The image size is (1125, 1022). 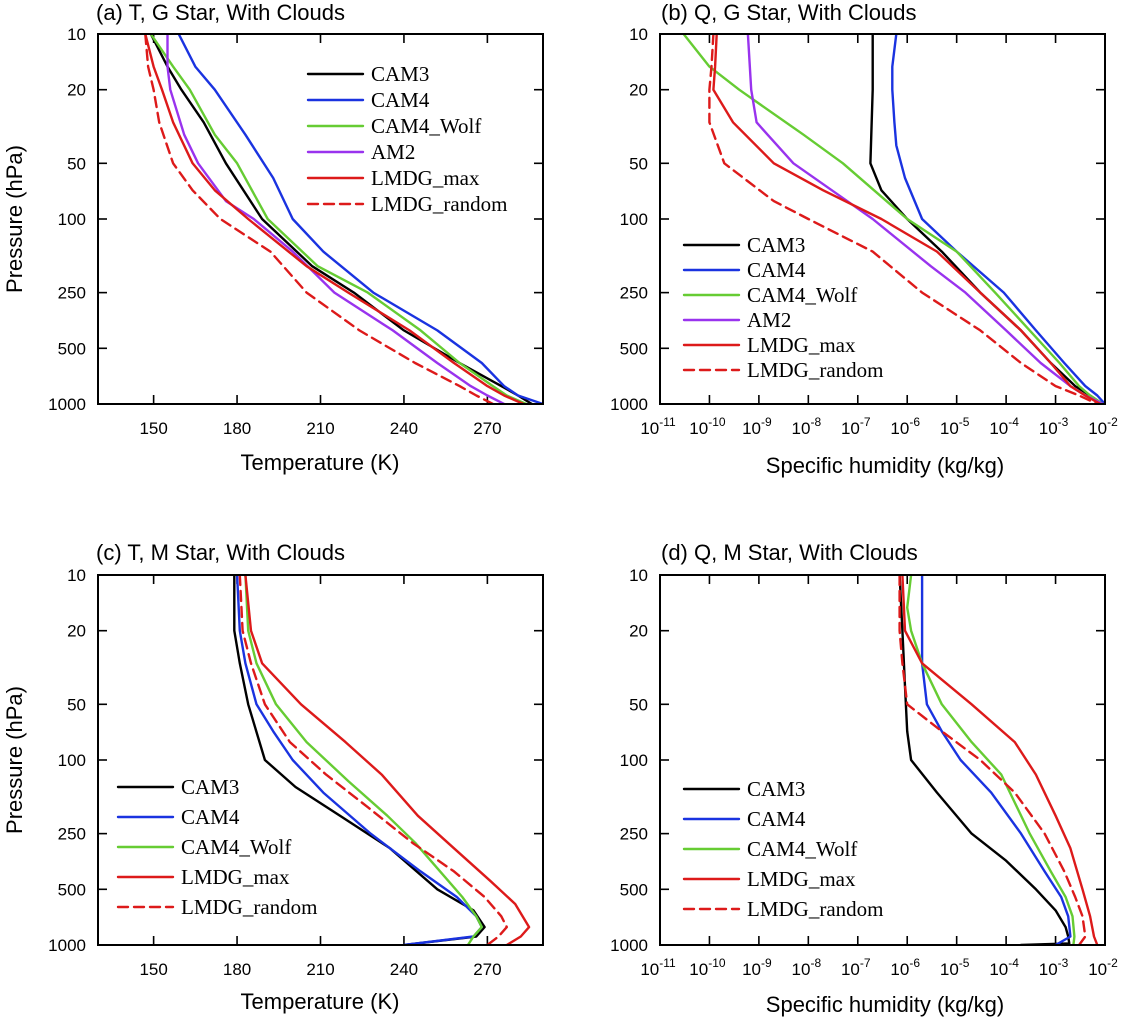 I want to click on panel-b-title: (b) Q, G Star, With Clouds, so click(x=789, y=12).